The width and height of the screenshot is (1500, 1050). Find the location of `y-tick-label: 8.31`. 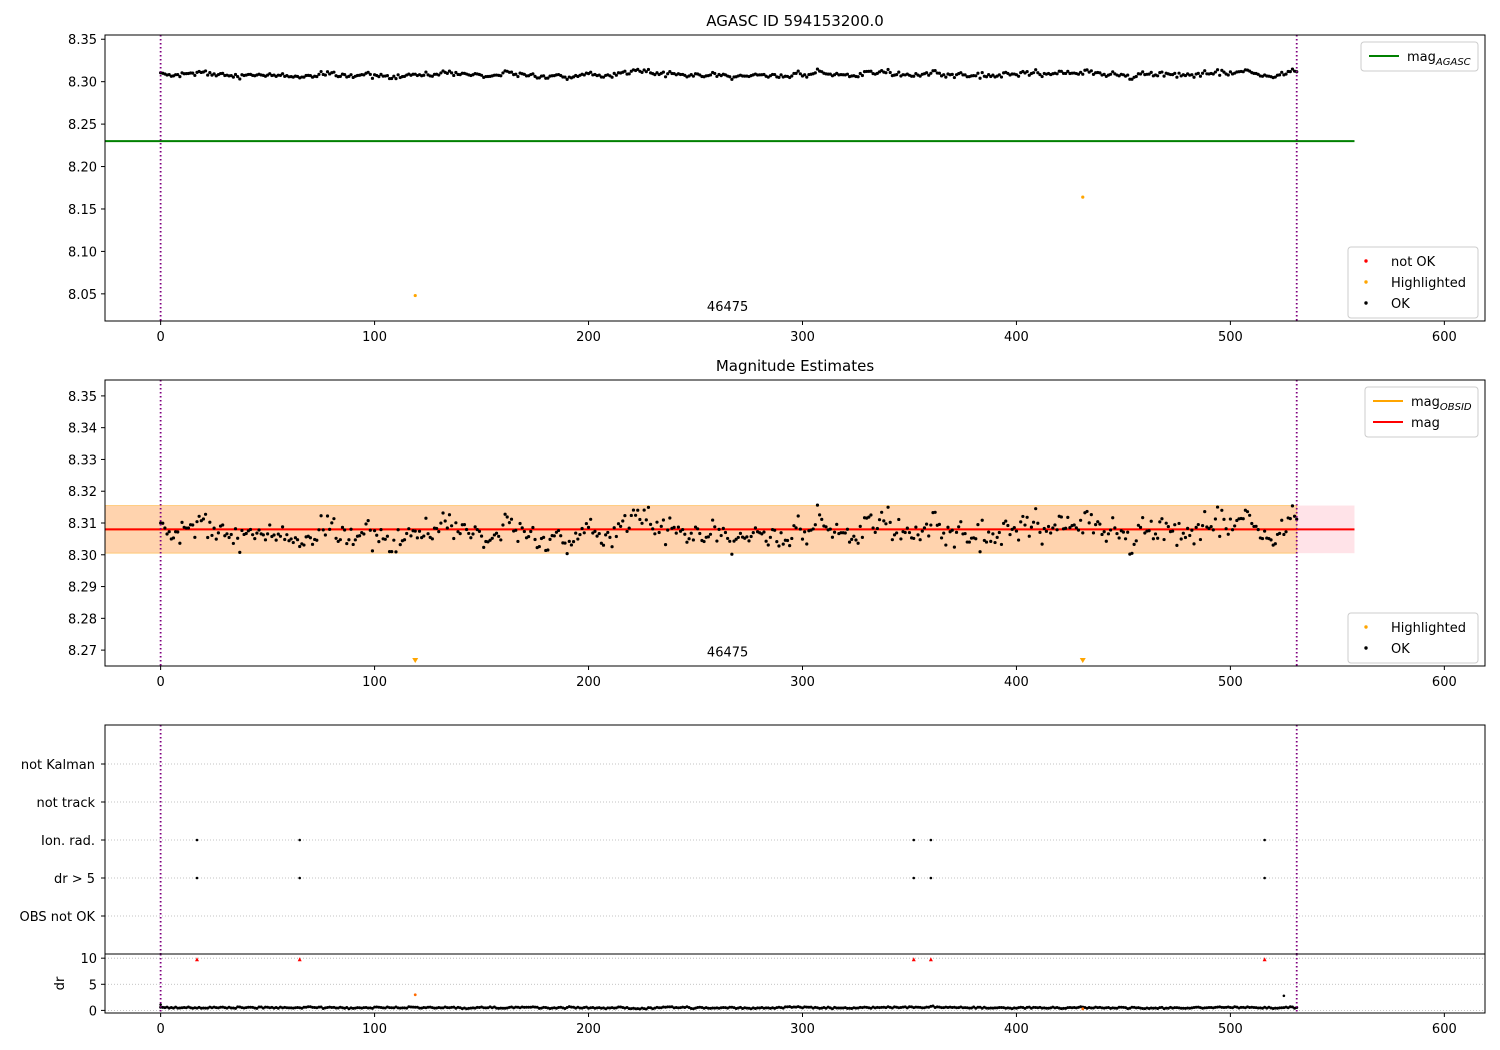

y-tick-label: 8.31 is located at coordinates (82, 524).